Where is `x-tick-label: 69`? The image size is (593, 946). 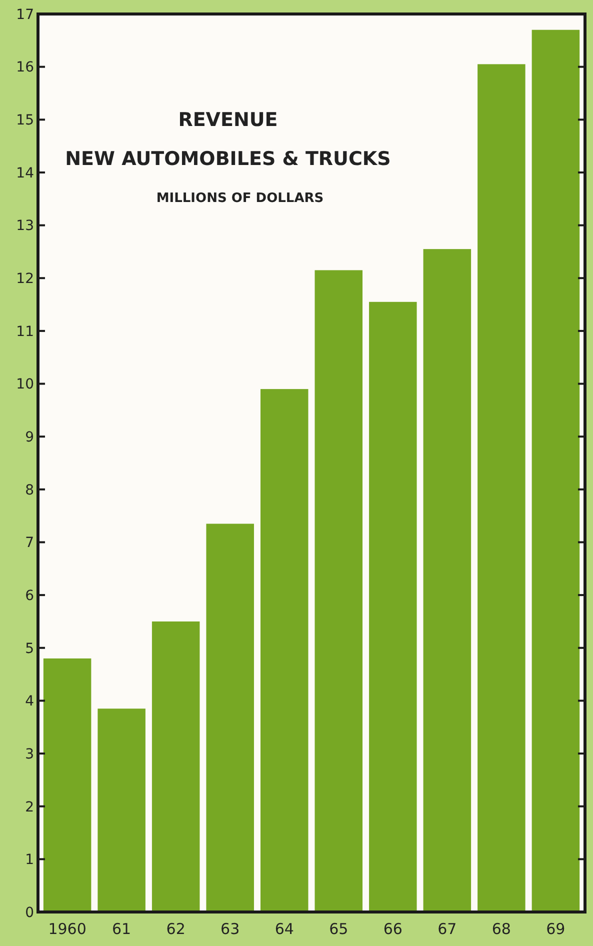
x-tick-label: 69 is located at coordinates (556, 929).